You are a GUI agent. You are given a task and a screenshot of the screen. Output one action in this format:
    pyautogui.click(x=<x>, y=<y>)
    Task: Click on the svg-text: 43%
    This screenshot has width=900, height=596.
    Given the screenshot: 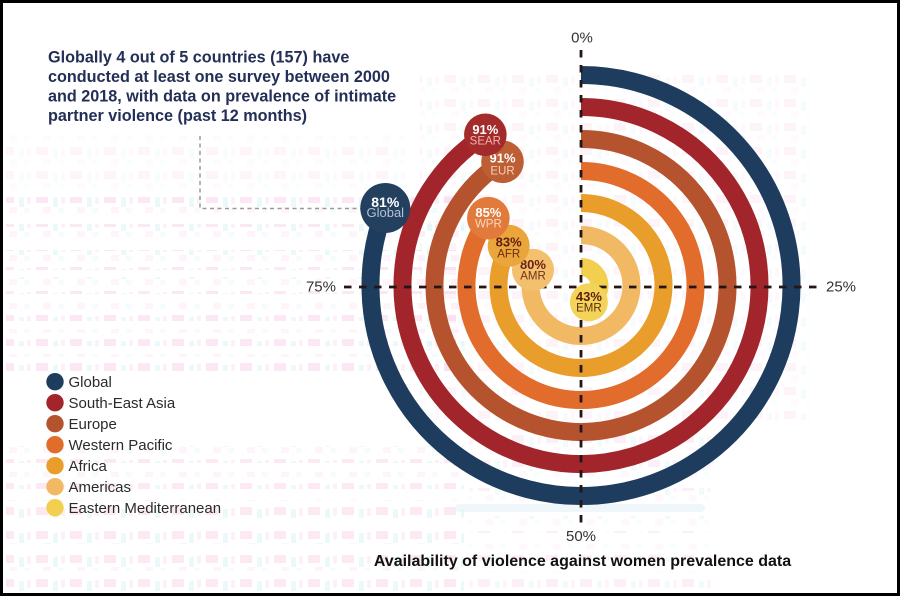 What is the action you would take?
    pyautogui.click(x=589, y=296)
    